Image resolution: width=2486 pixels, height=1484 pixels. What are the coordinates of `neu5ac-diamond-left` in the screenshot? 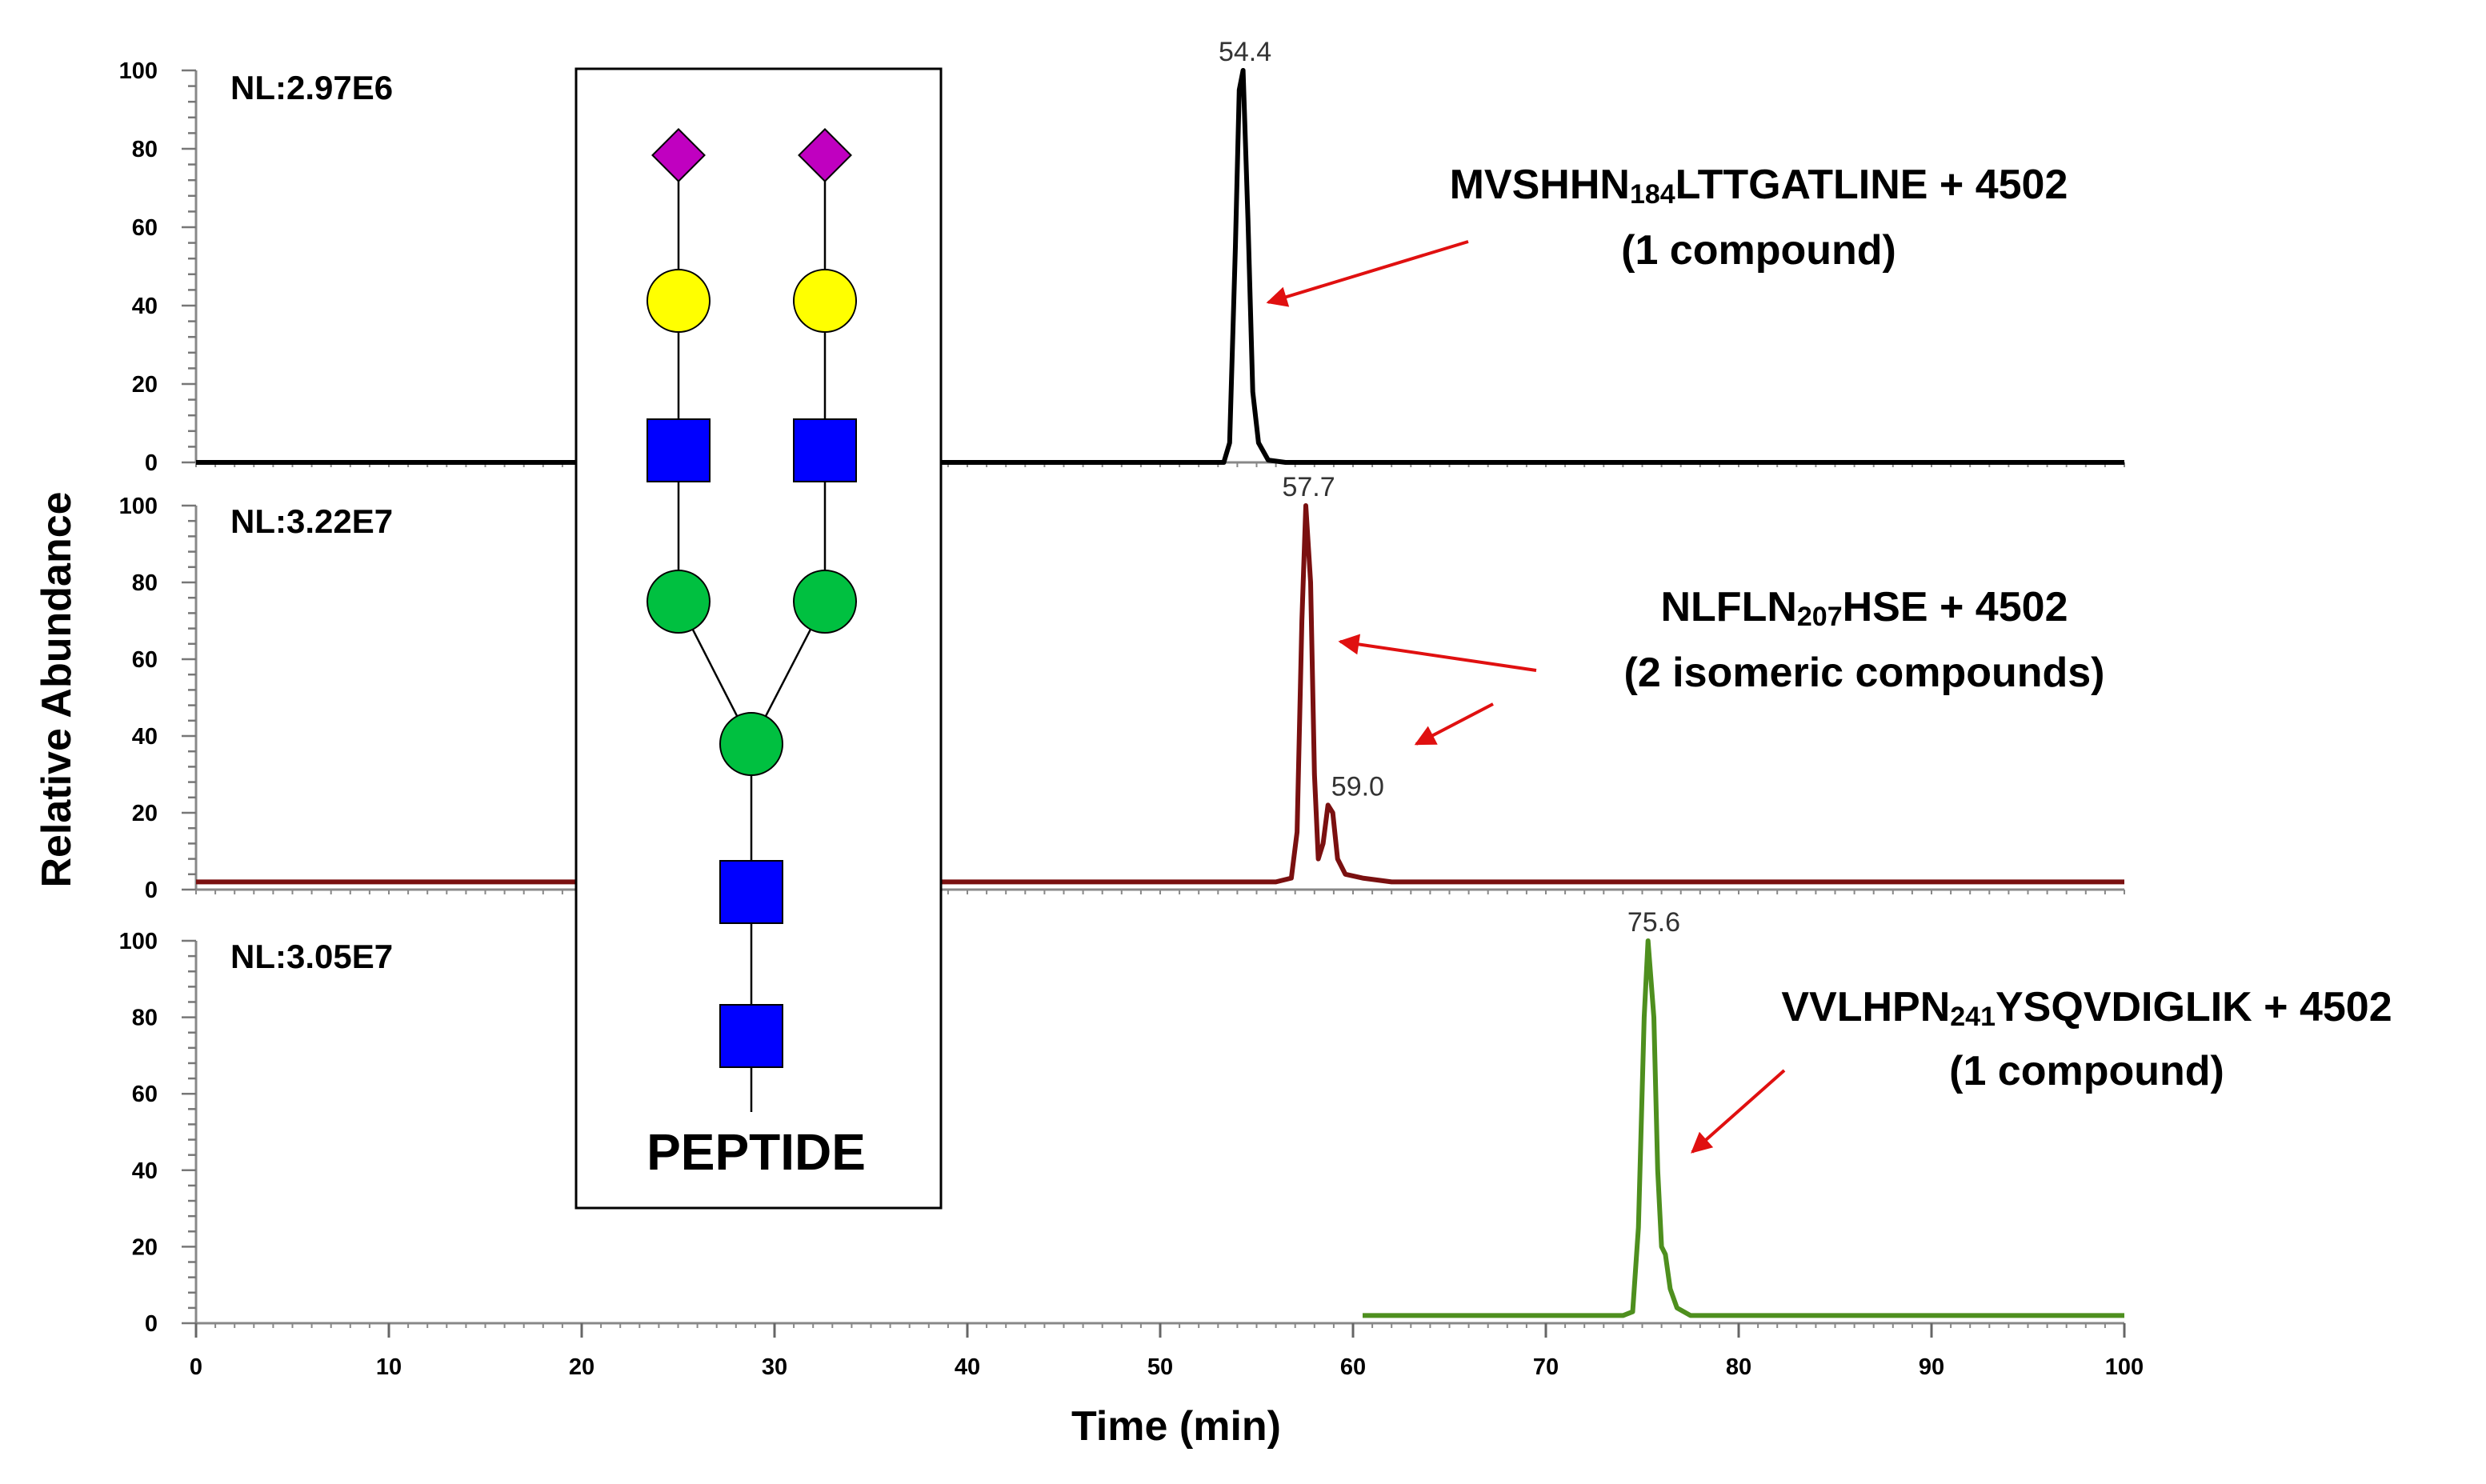 It's located at (679, 155).